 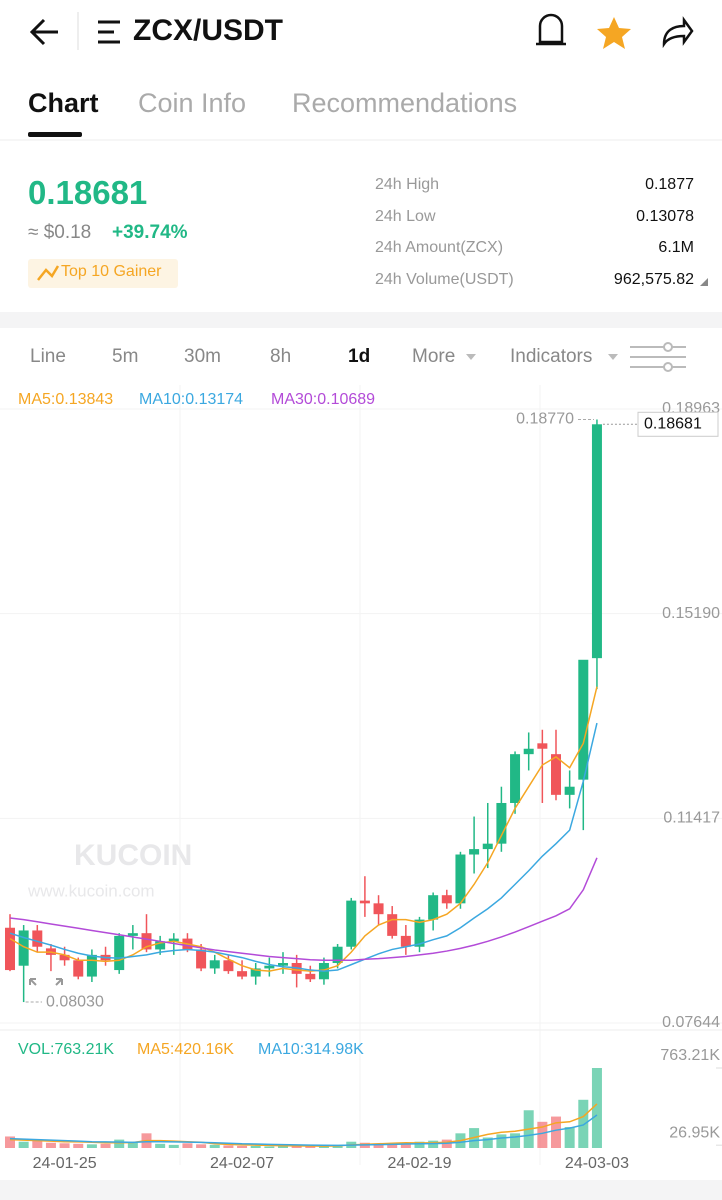 What do you see at coordinates (242, 1163) in the screenshot?
I see `x-tick-label: 24-02-07` at bounding box center [242, 1163].